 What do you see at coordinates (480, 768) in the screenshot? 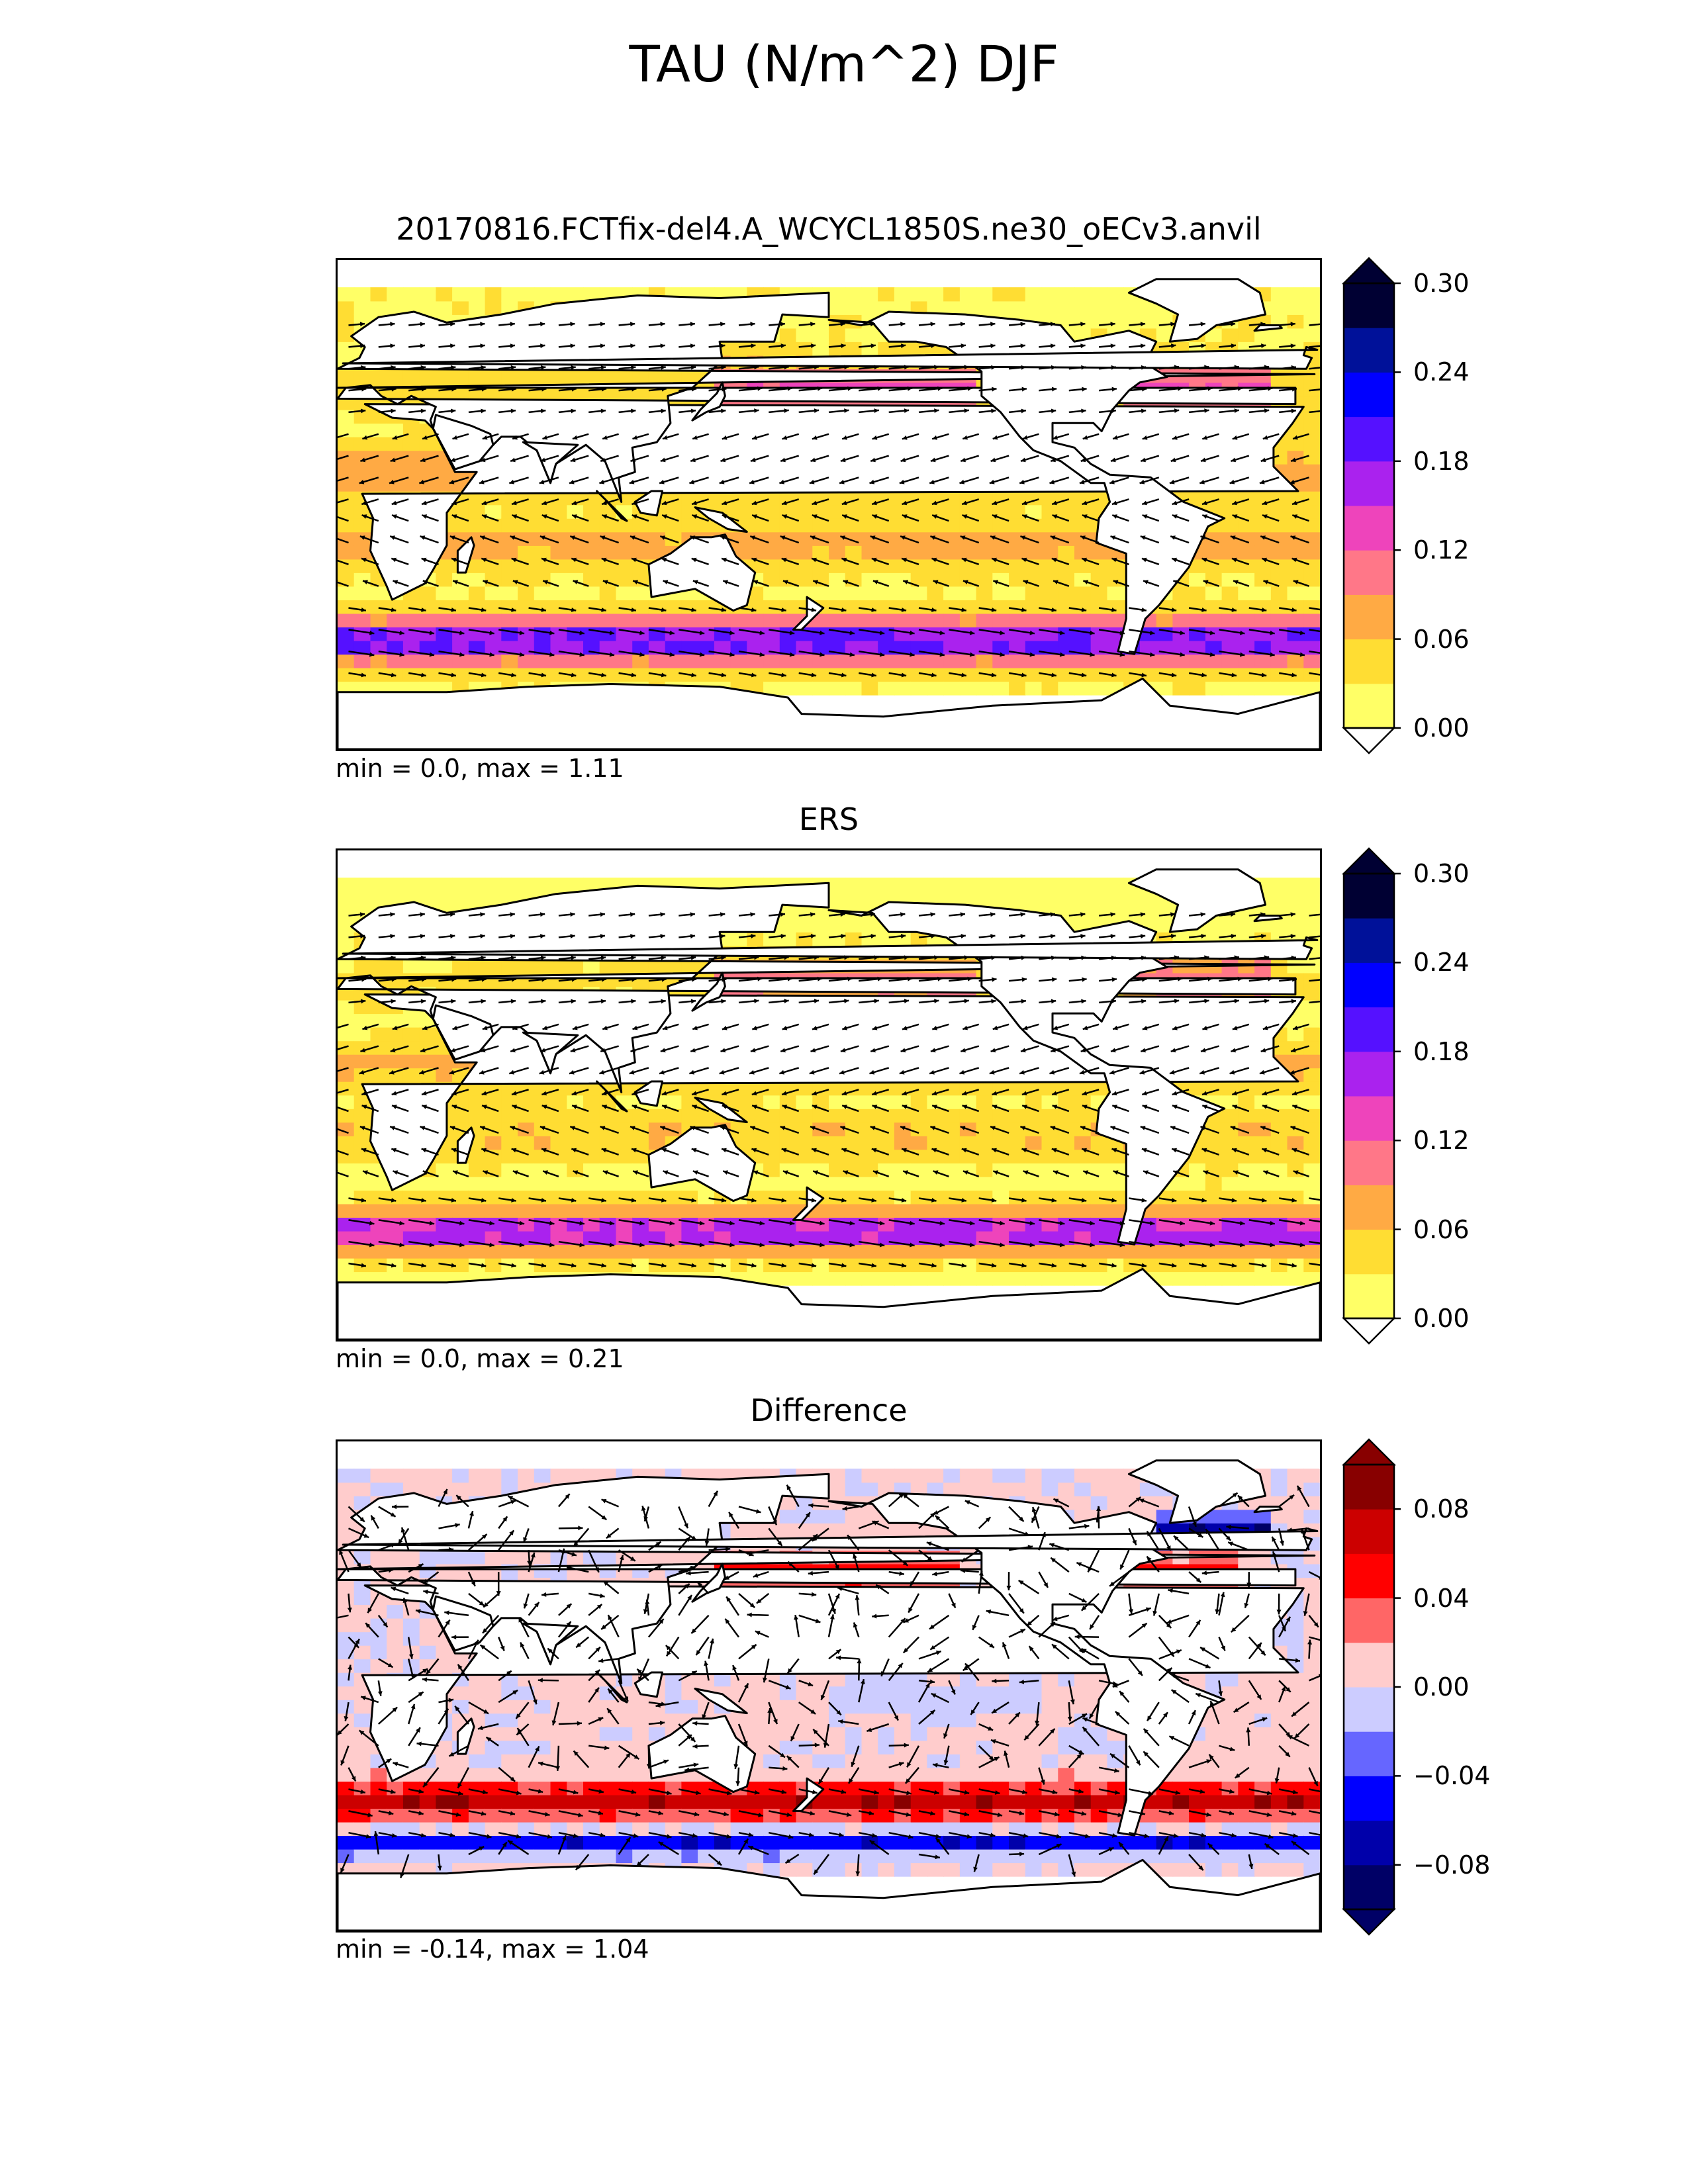
I see `stats-label: min = 0.0, max = 1.11` at bounding box center [480, 768].